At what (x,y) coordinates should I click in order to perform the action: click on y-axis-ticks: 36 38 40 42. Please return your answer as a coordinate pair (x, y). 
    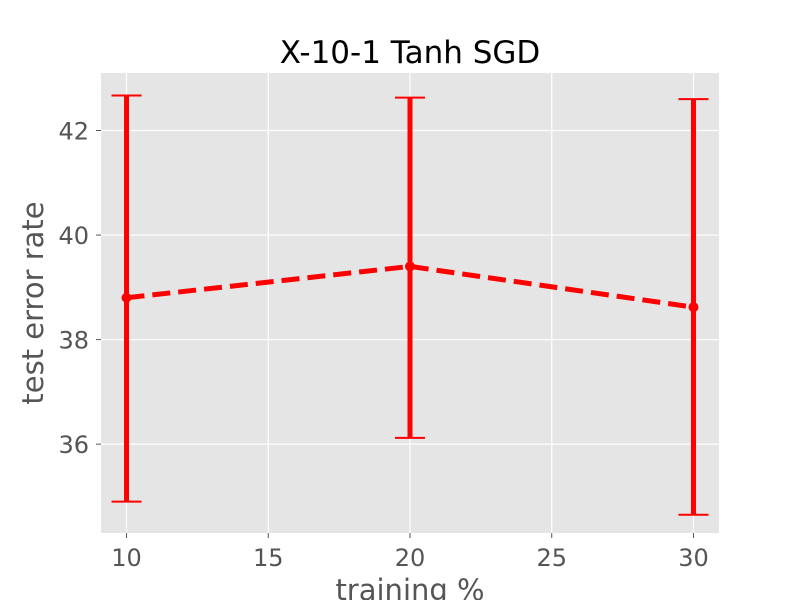
    Looking at the image, I should click on (79, 288).